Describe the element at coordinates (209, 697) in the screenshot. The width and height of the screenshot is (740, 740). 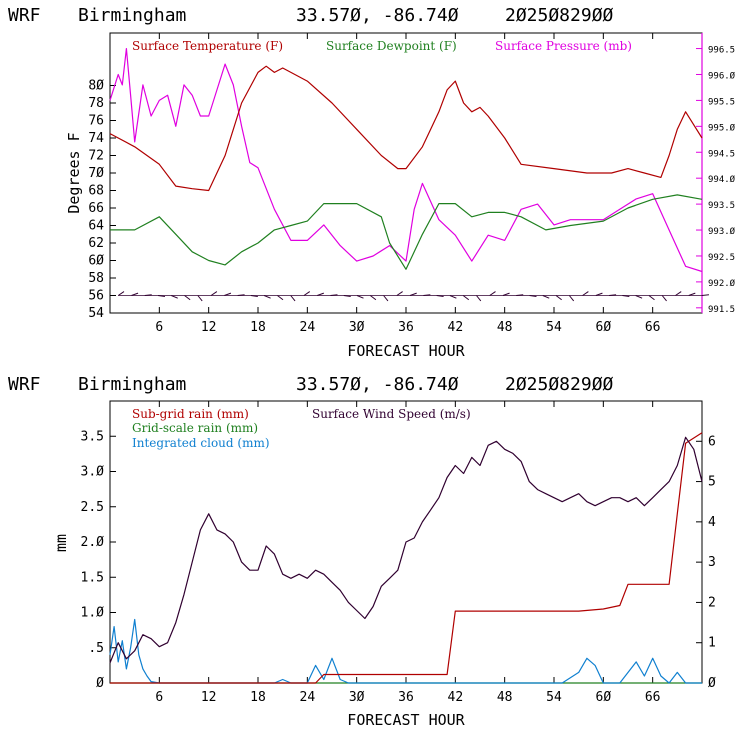
I see `bot-xtick-label: 12` at that location.